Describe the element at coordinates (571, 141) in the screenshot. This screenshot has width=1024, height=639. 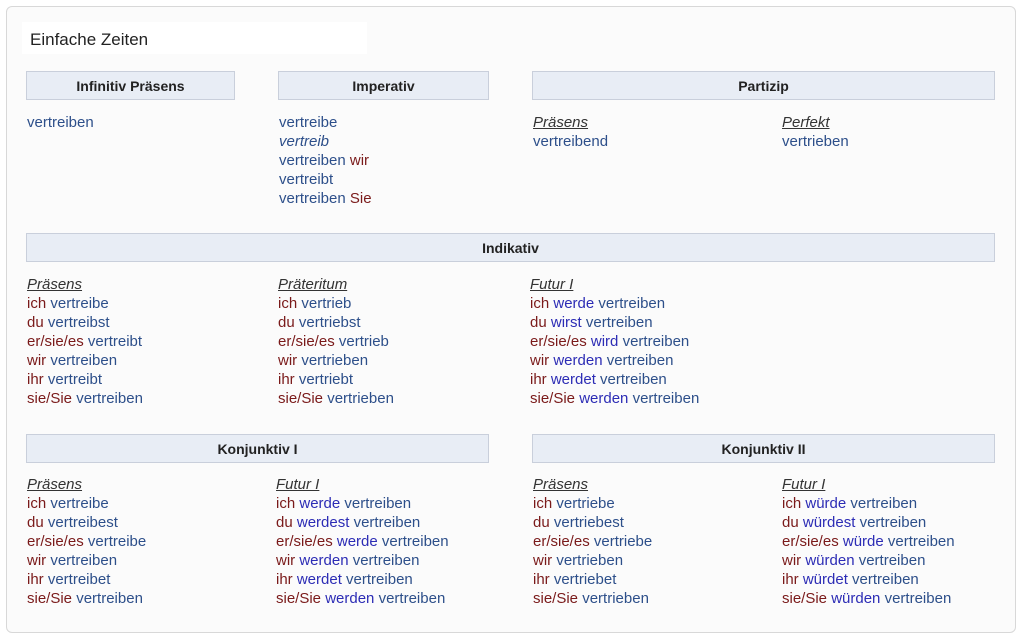
I see `partizip-praesens-form: vertreibend` at that location.